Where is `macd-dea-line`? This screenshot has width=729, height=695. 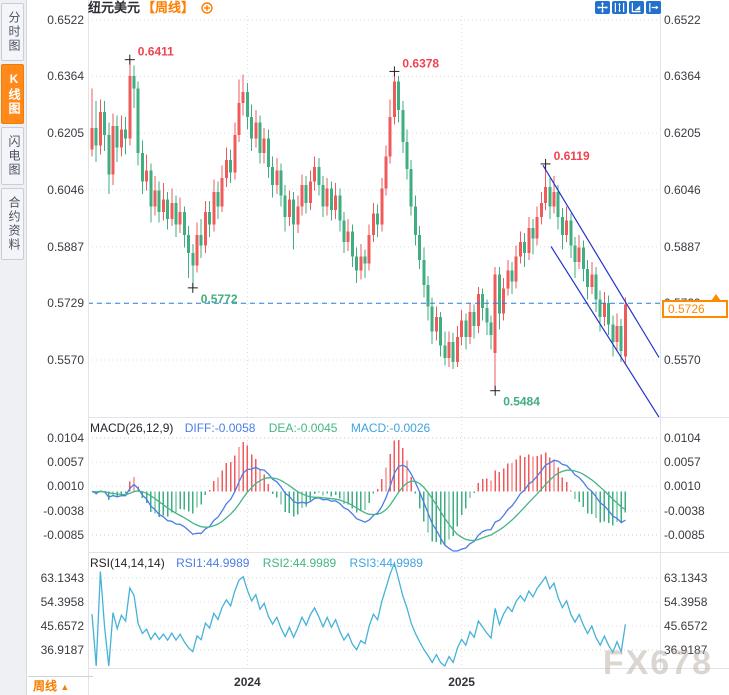 macd-dea-line is located at coordinates (358, 505).